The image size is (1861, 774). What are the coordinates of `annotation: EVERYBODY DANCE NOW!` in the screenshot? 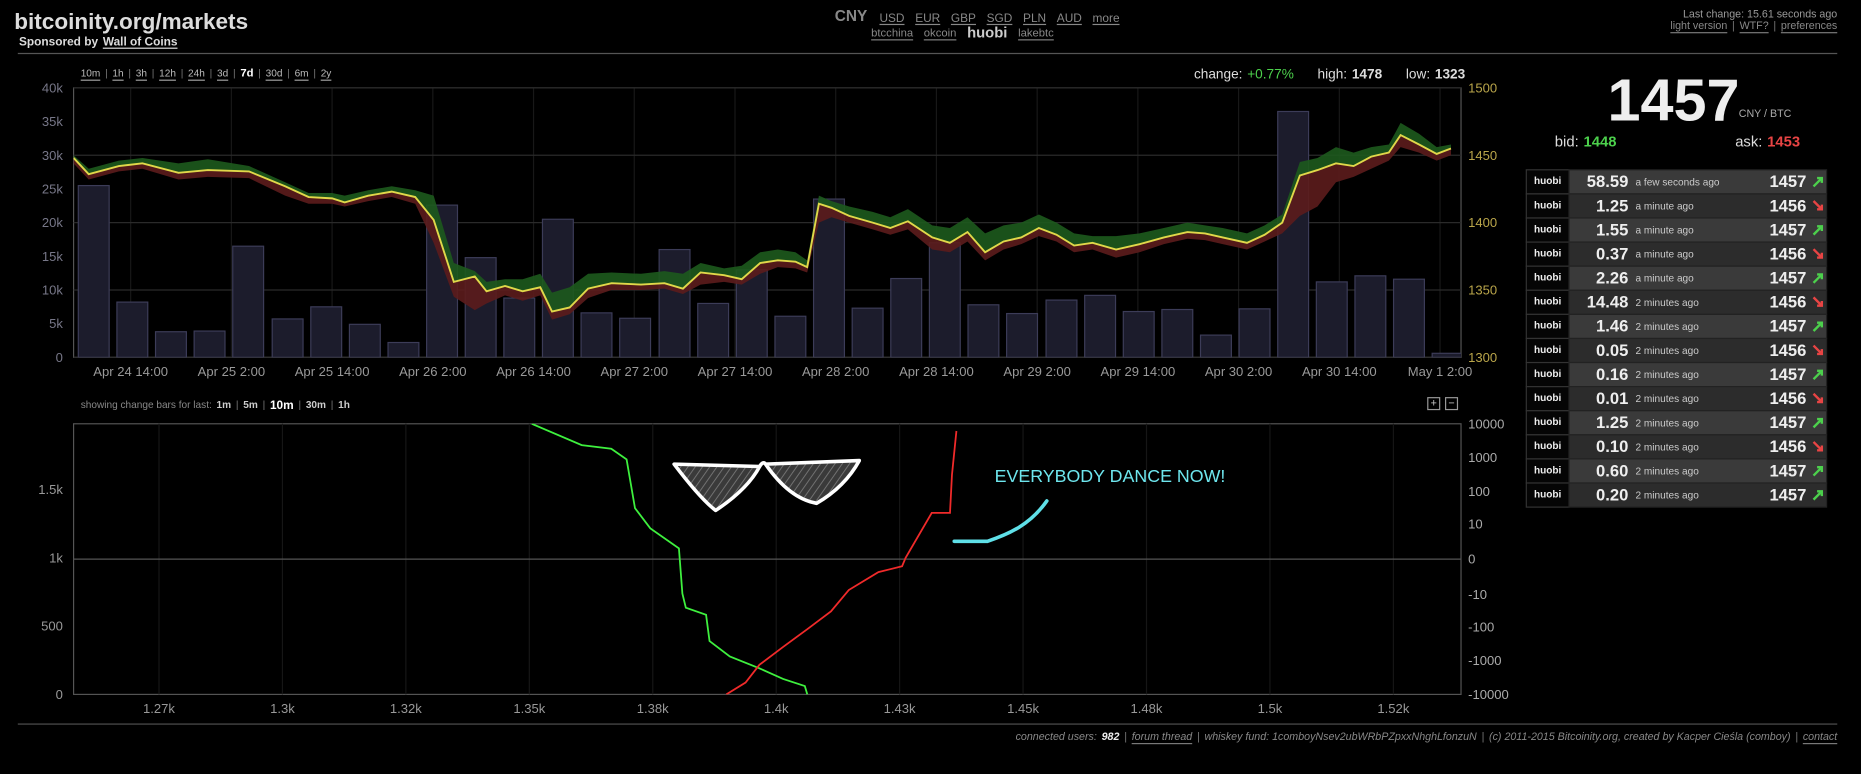 It's located at (1110, 476).